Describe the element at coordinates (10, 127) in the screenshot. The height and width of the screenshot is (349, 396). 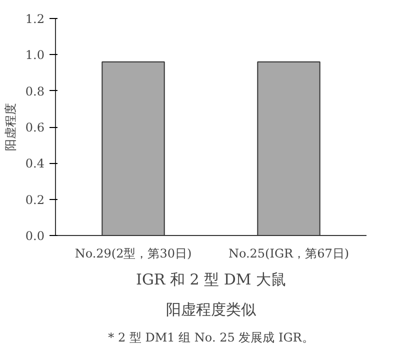
I see `y-axis-title: 阳虚程度` at that location.